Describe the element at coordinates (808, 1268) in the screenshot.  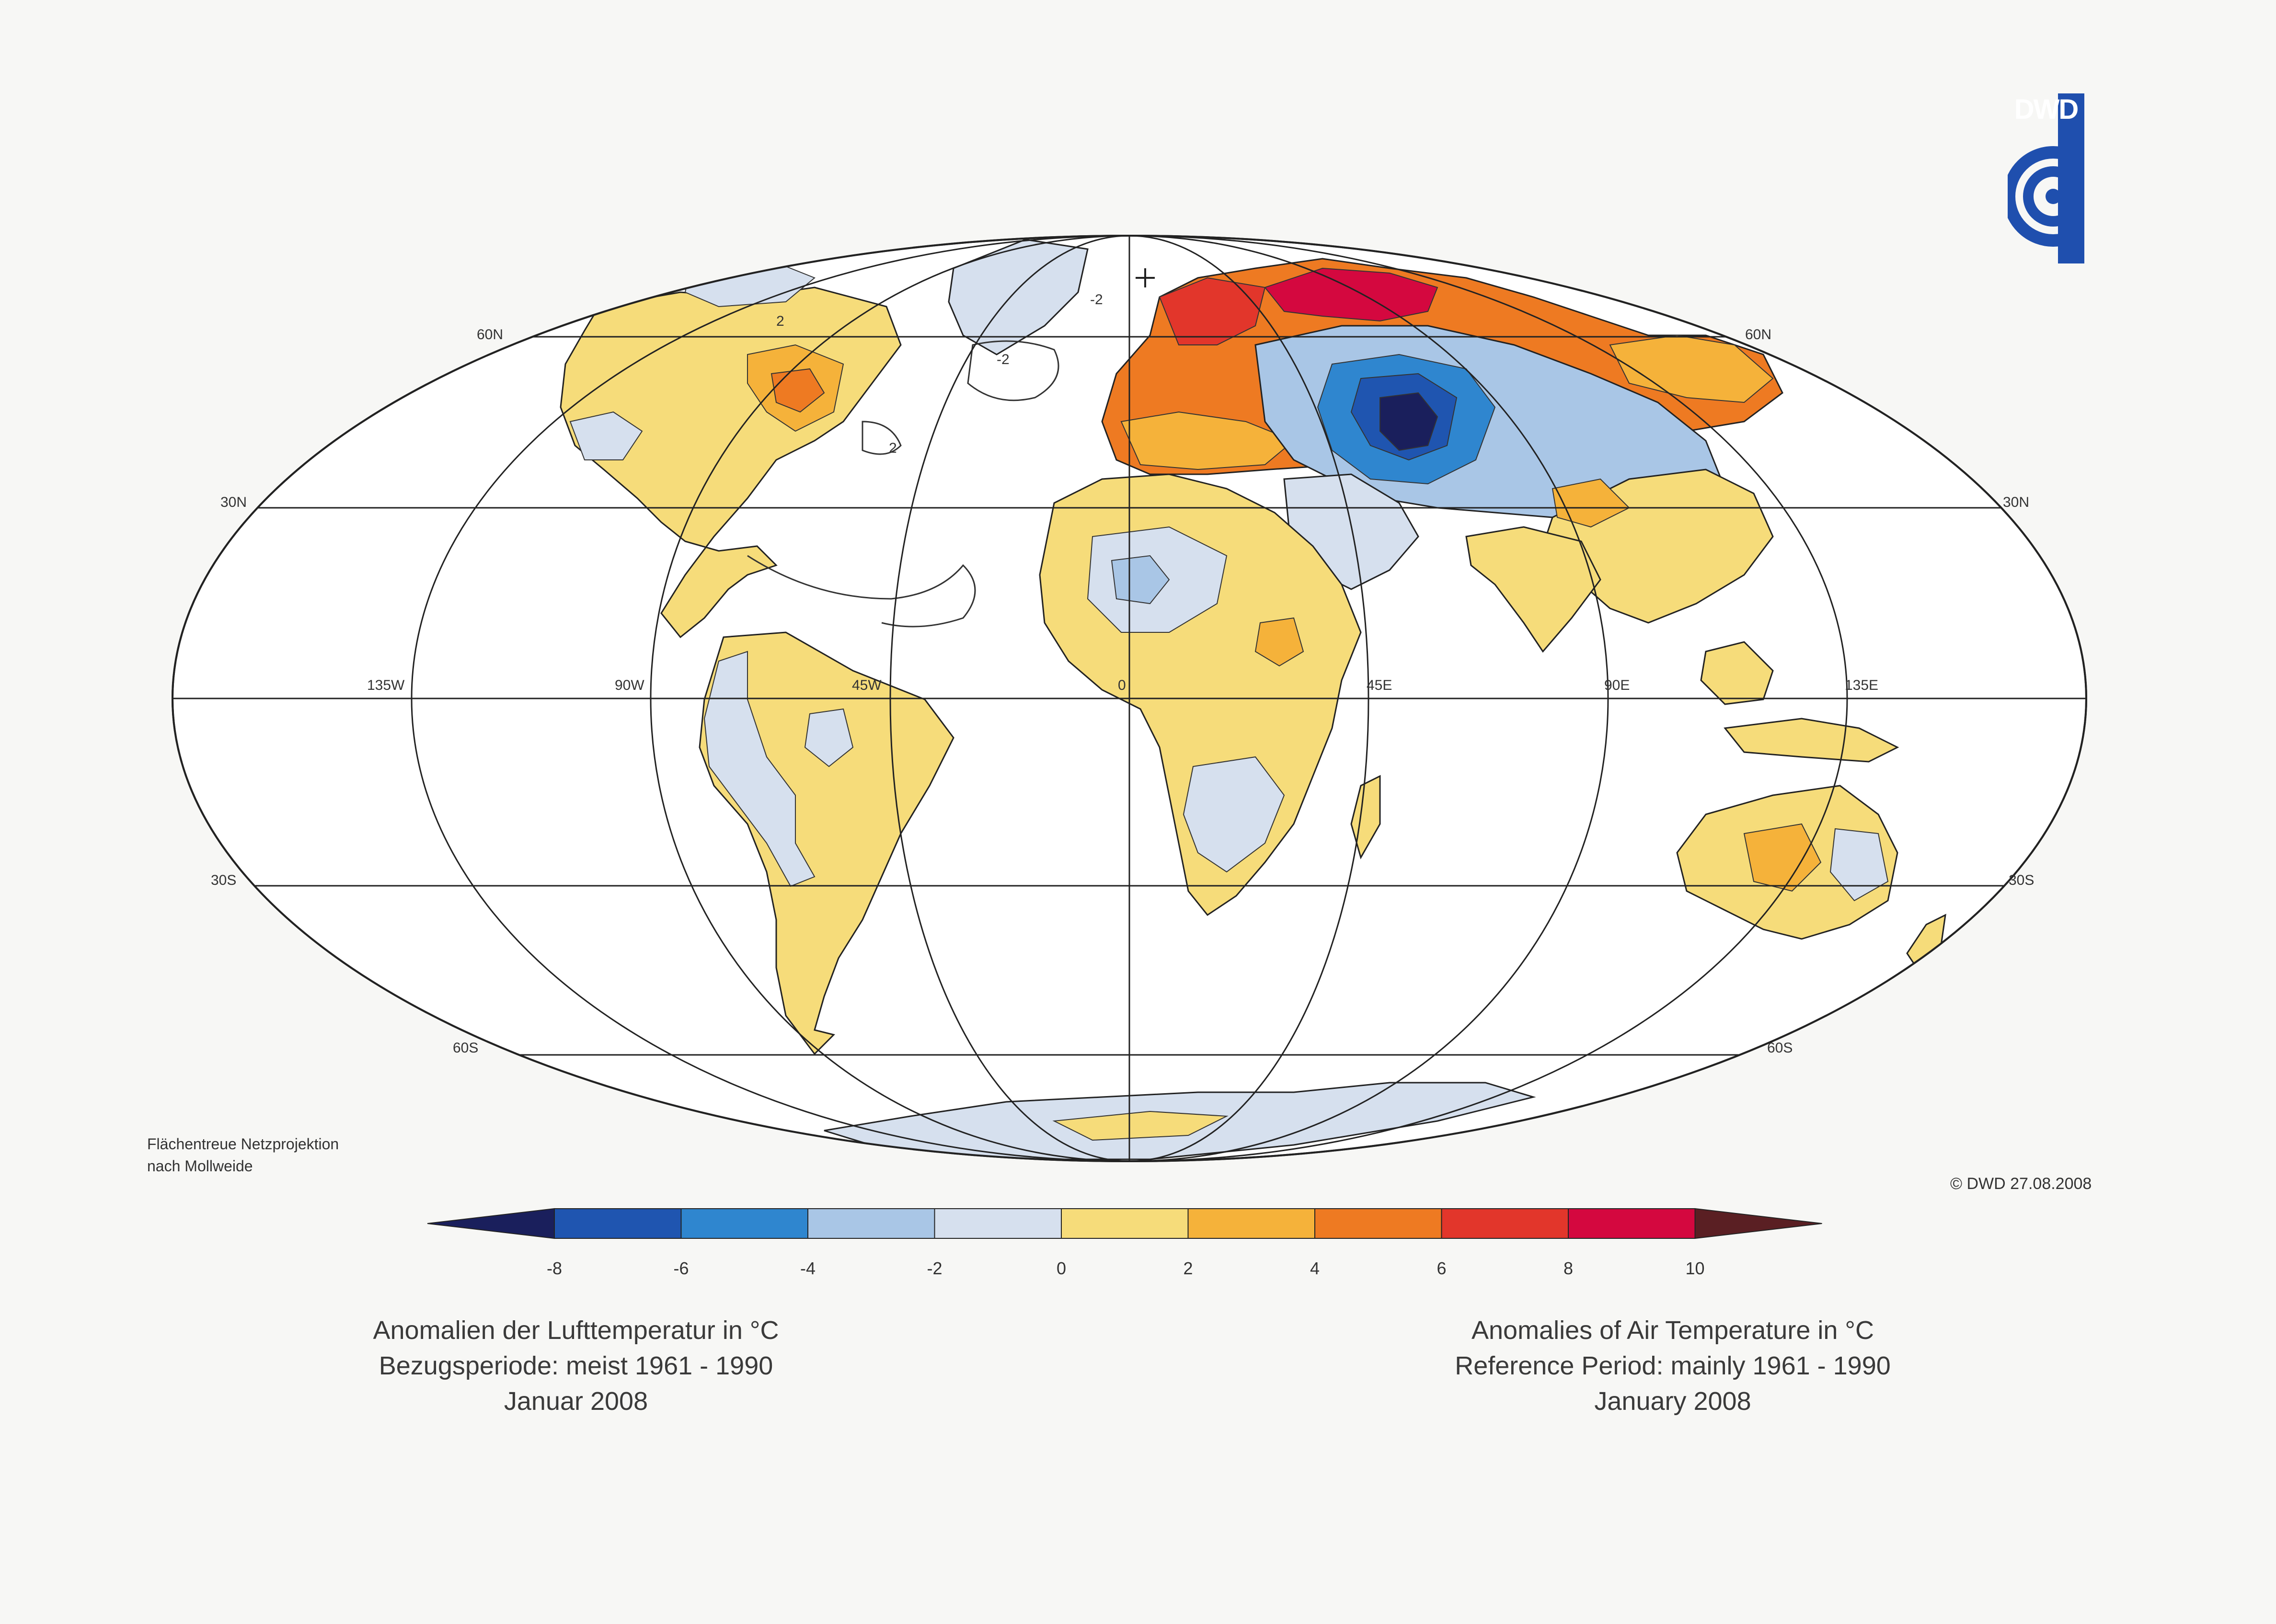
I see `scale-tick-label: -4` at that location.